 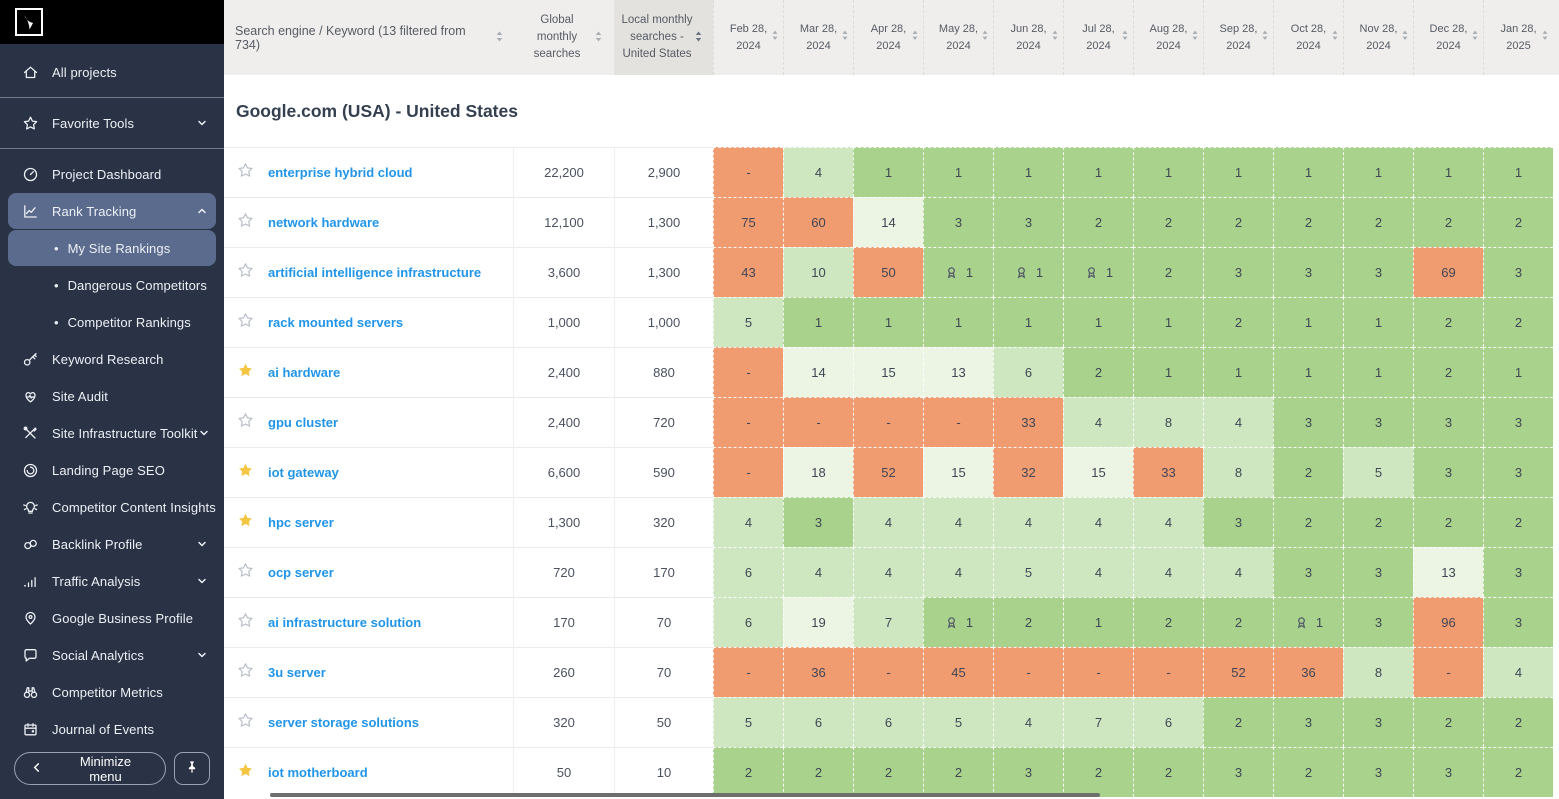 What do you see at coordinates (958, 372) in the screenshot?
I see `rank-cell: 13` at bounding box center [958, 372].